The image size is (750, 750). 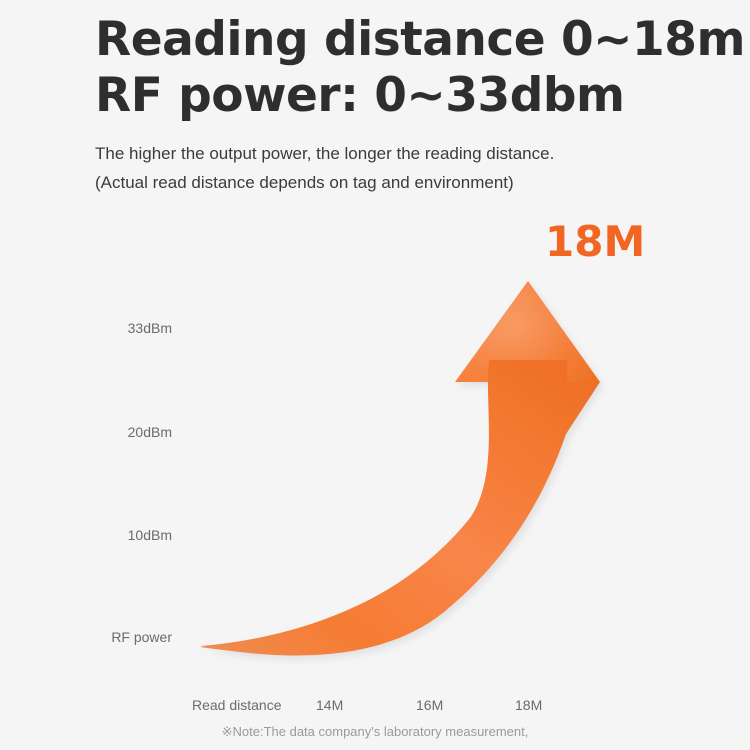 I want to click on y-tick-label-20dbm: 20dBm, so click(x=149, y=432).